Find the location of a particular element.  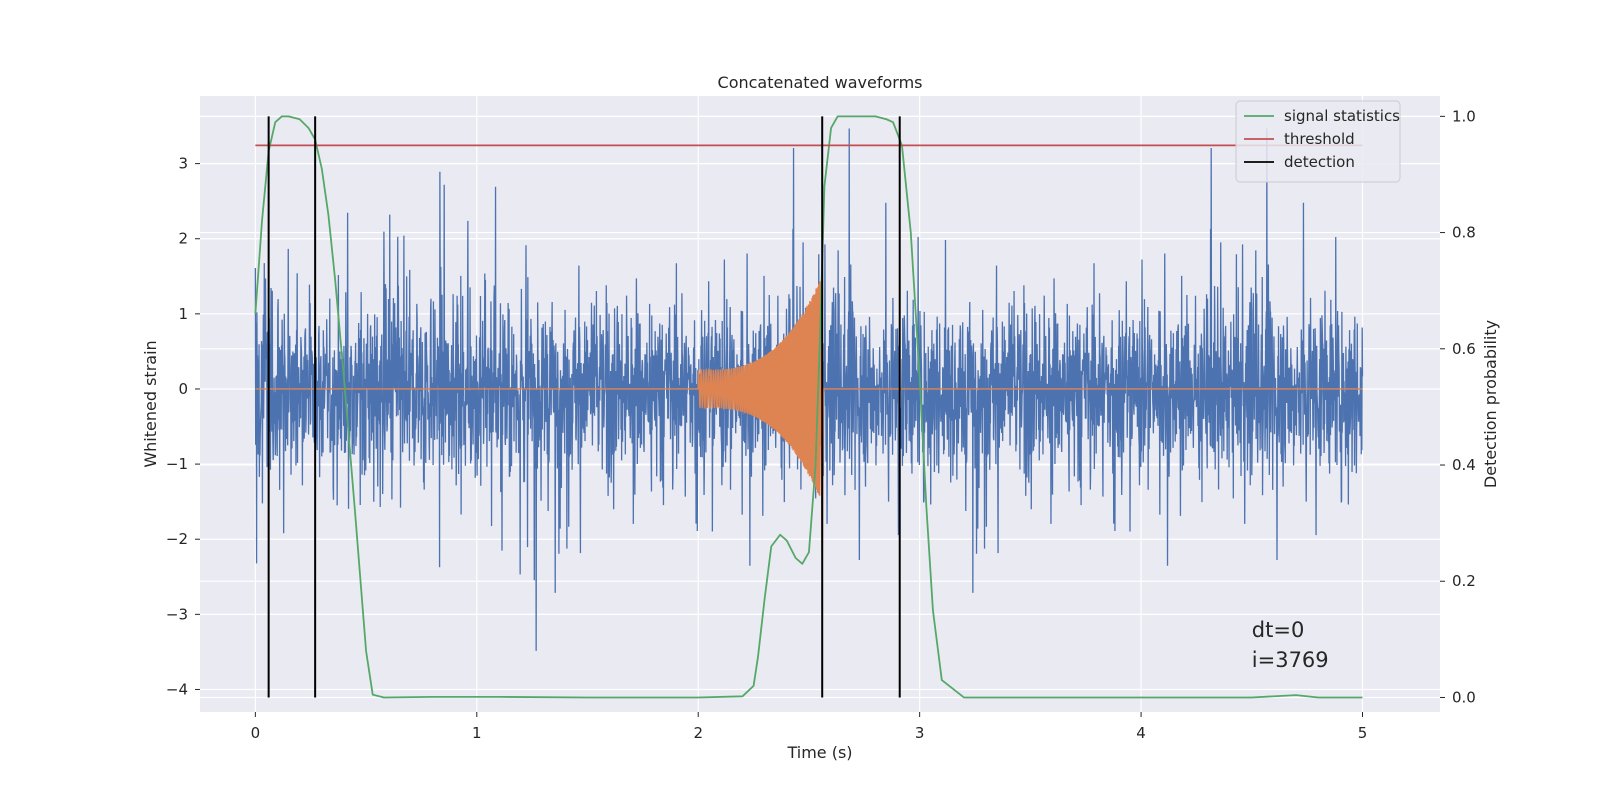

x-tick-label: 0 is located at coordinates (256, 733).